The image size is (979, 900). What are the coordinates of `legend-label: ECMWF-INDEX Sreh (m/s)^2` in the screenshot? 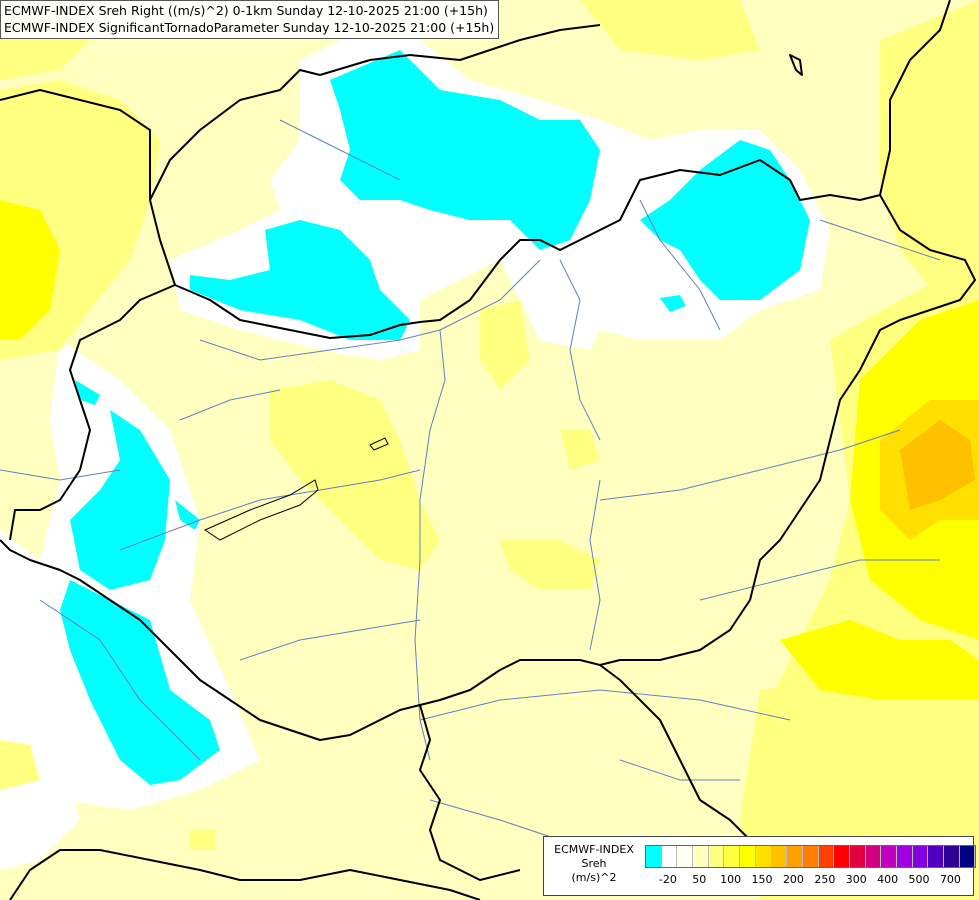 It's located at (594, 864).